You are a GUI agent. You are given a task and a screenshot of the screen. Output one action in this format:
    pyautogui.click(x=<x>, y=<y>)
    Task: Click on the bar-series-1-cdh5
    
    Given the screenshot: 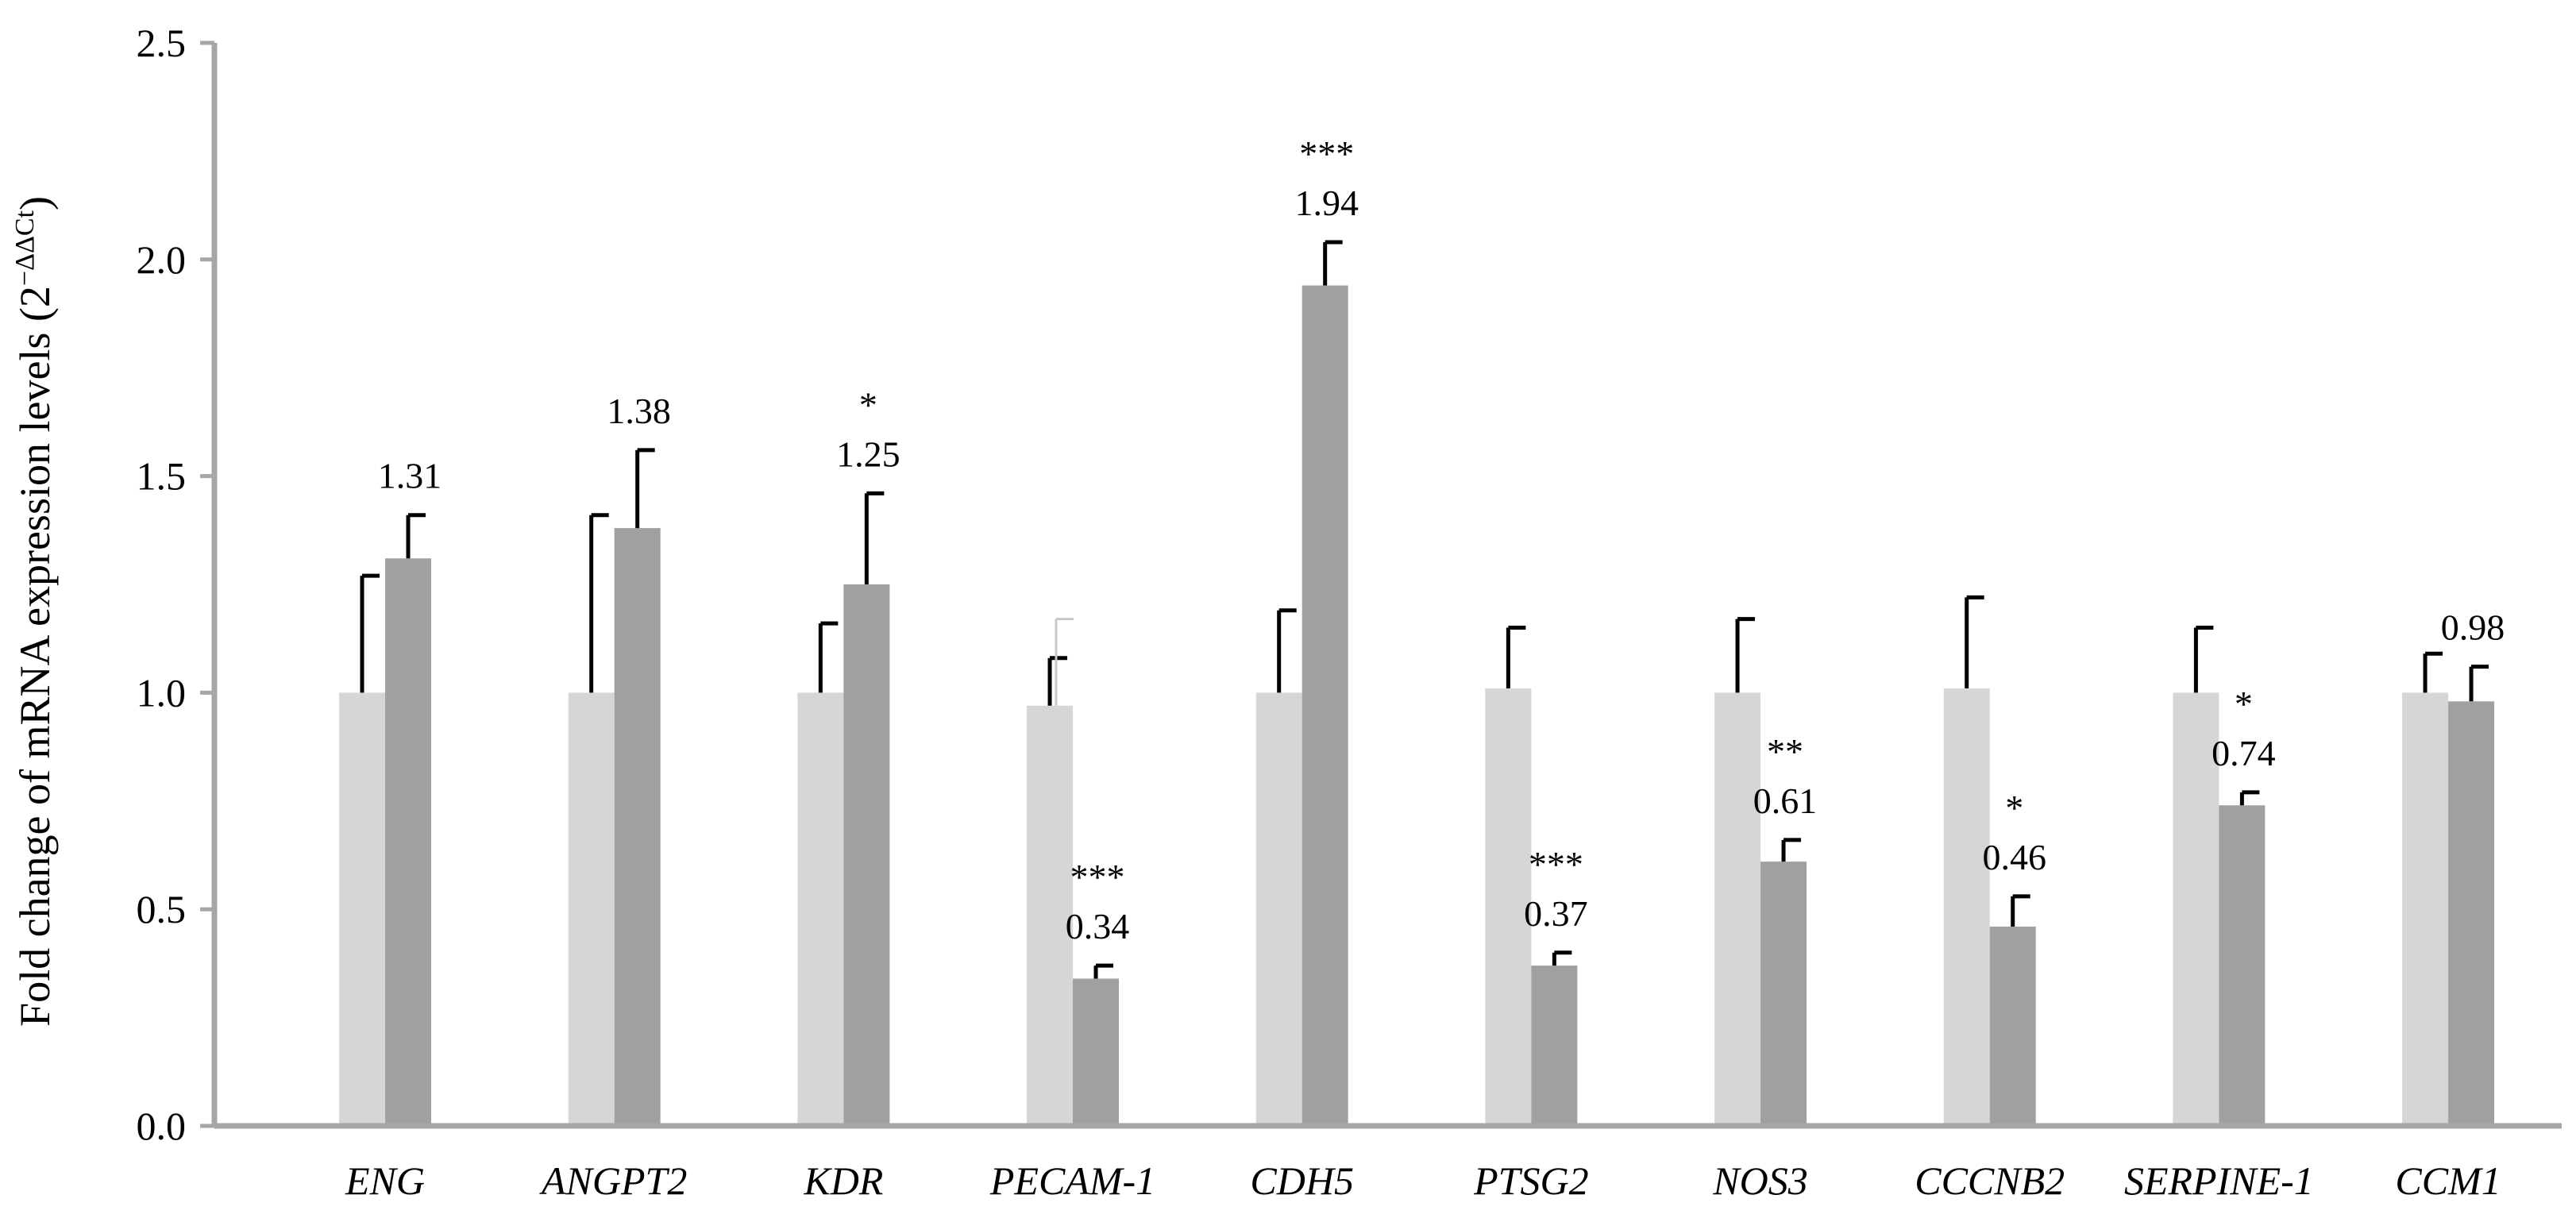 What is the action you would take?
    pyautogui.click(x=1278, y=909)
    